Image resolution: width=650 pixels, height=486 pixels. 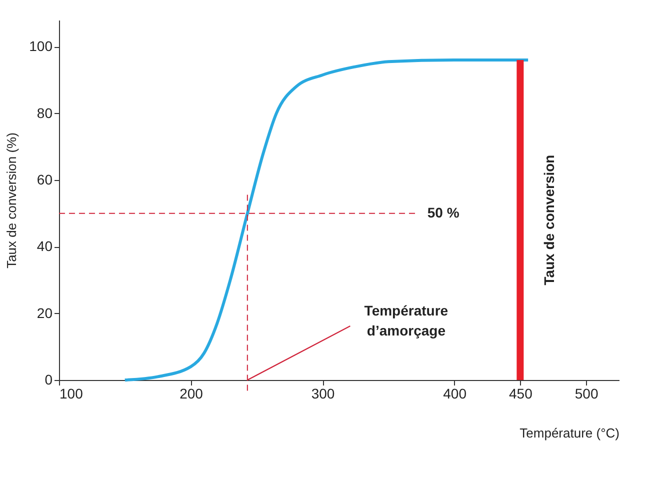 What do you see at coordinates (41, 46) in the screenshot?
I see `y-tick-label: 100` at bounding box center [41, 46].